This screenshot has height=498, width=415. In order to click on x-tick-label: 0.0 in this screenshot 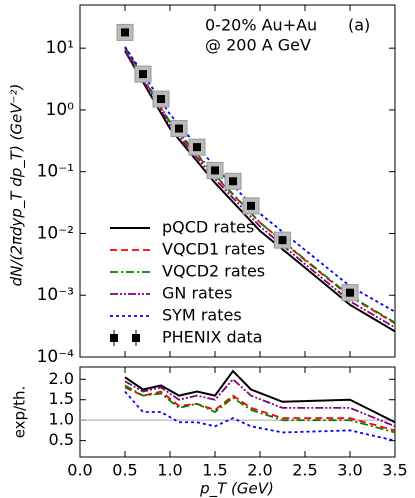, I will do `click(79, 470)`.